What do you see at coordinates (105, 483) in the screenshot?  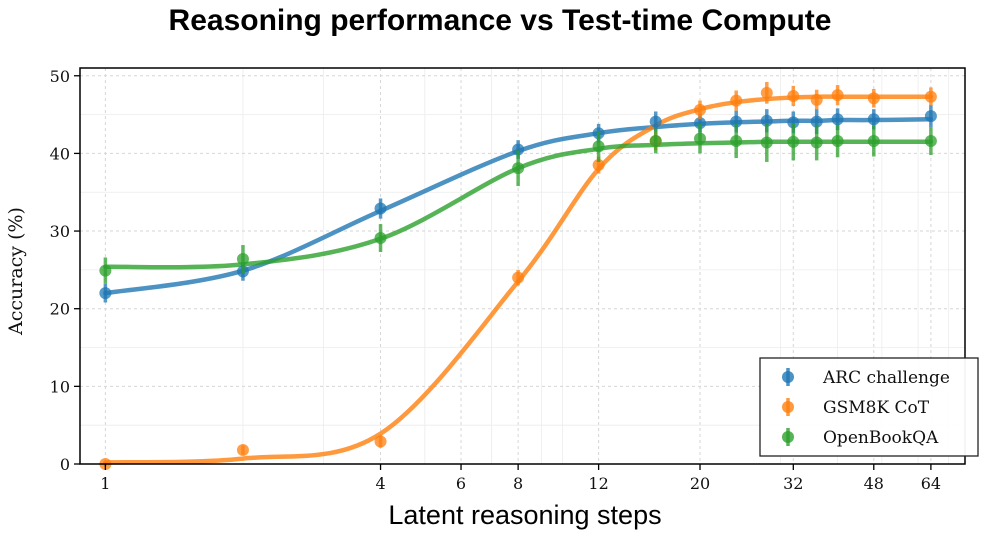 I see `x-tick-label: 1` at bounding box center [105, 483].